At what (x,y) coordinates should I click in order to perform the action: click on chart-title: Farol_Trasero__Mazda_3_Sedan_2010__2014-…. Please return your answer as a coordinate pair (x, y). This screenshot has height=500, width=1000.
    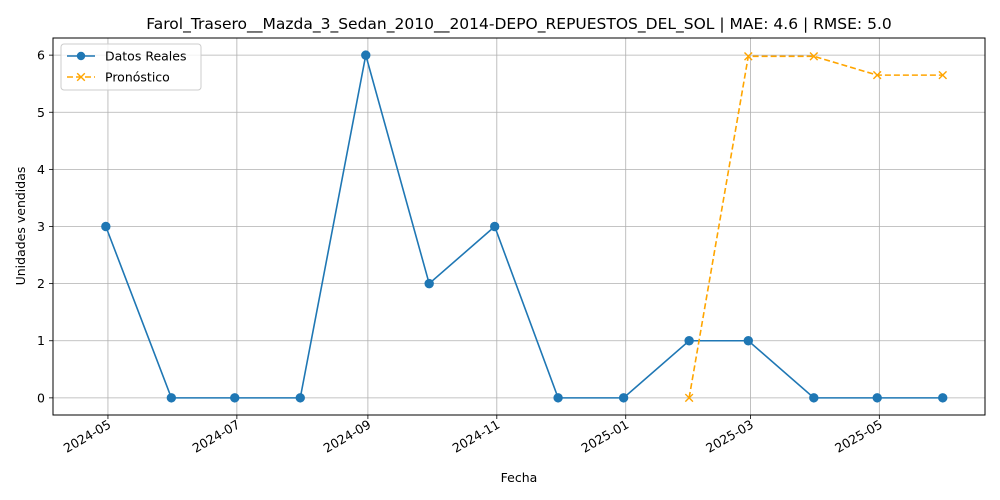
    Looking at the image, I should click on (518, 24).